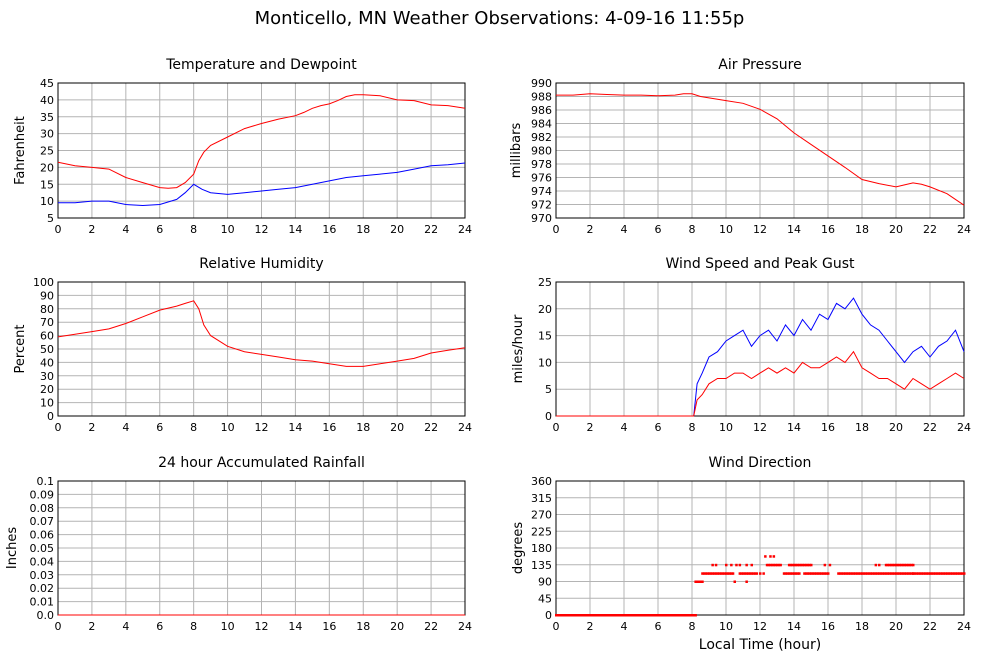  Describe the element at coordinates (261, 150) in the screenshot. I see `temp-frame` at that location.